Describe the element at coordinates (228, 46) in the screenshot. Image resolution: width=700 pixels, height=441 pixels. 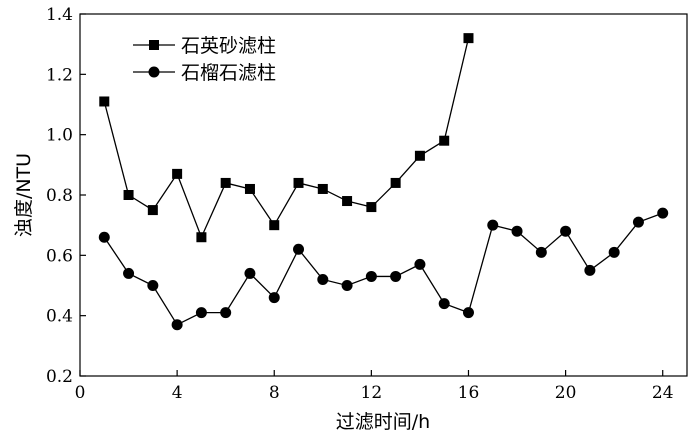
I see `legend-label: 石英砂滤柱` at that location.